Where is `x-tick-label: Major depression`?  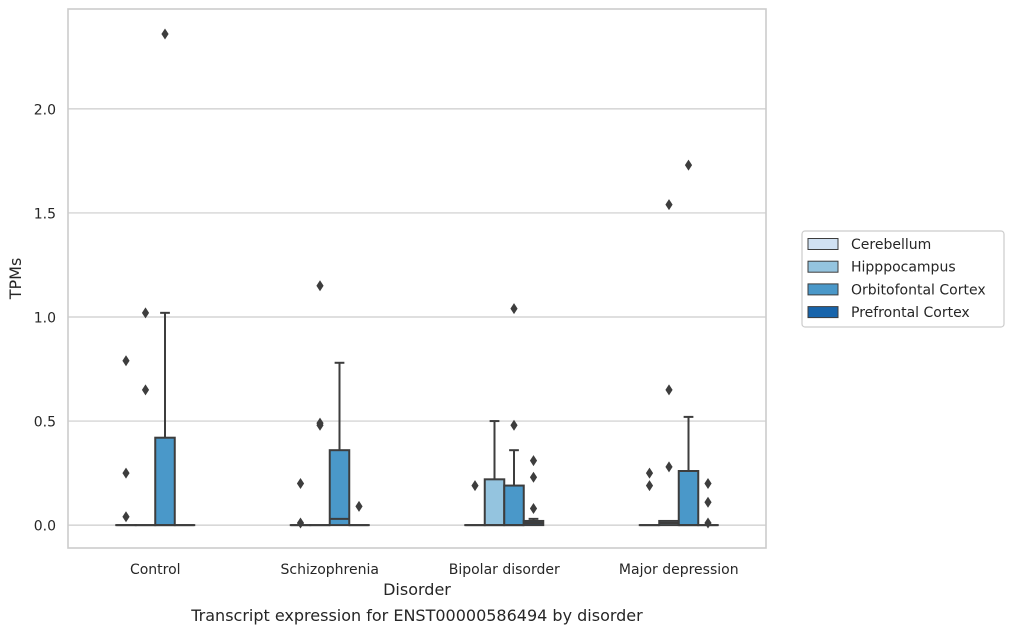
x-tick-label: Major depression is located at coordinates (679, 570).